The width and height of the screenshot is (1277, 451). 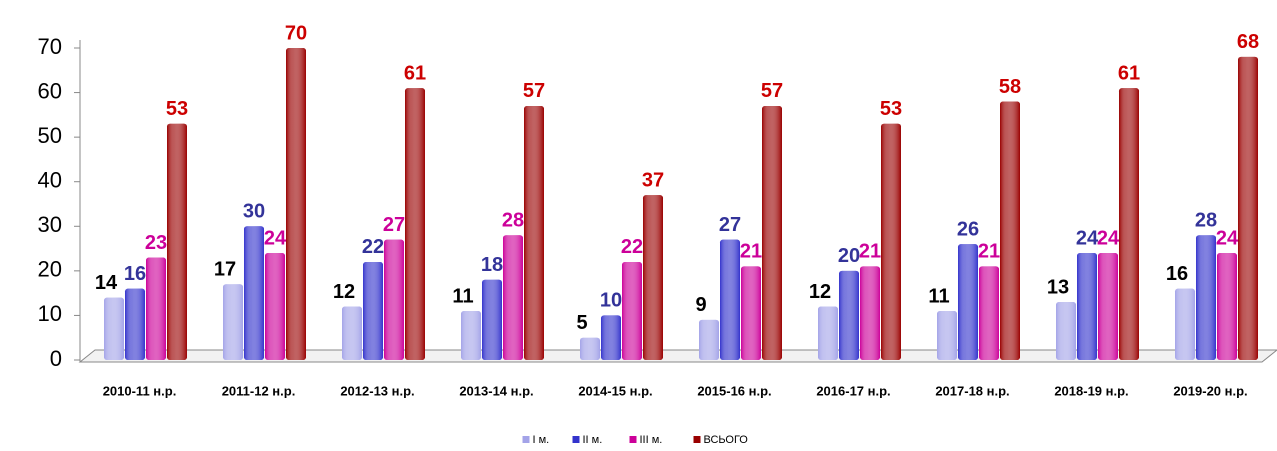 I want to click on x-tick-label: 2015-16 н.р., so click(x=734, y=390).